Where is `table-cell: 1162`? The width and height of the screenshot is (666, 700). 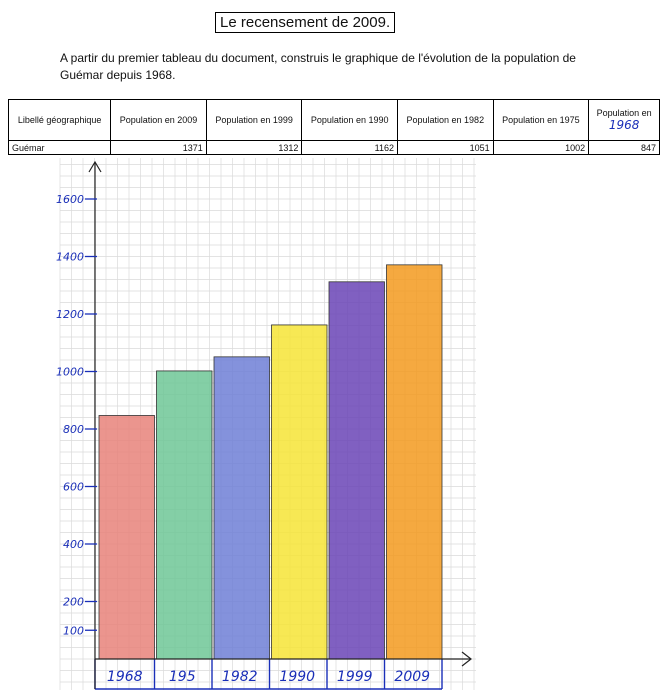
table-cell: 1162 is located at coordinates (349, 147).